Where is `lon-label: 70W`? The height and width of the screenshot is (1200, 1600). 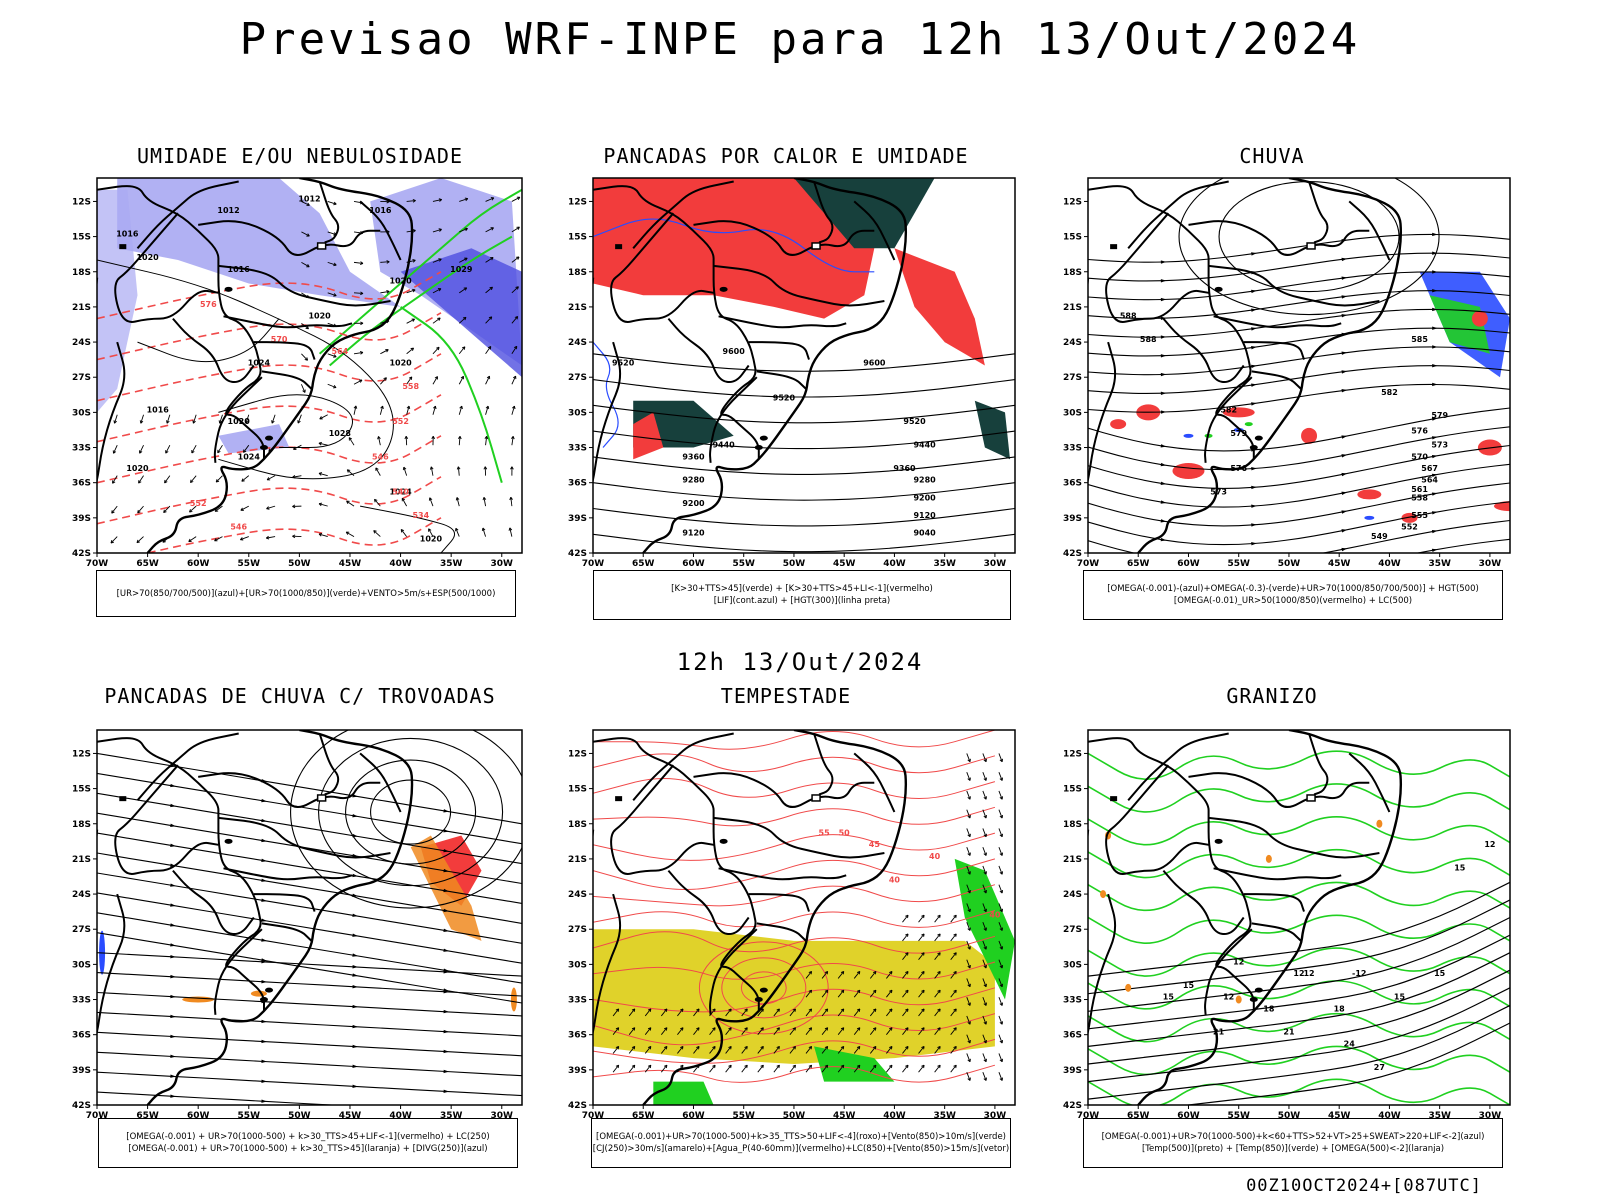
lon-label: 70W is located at coordinates (97, 564).